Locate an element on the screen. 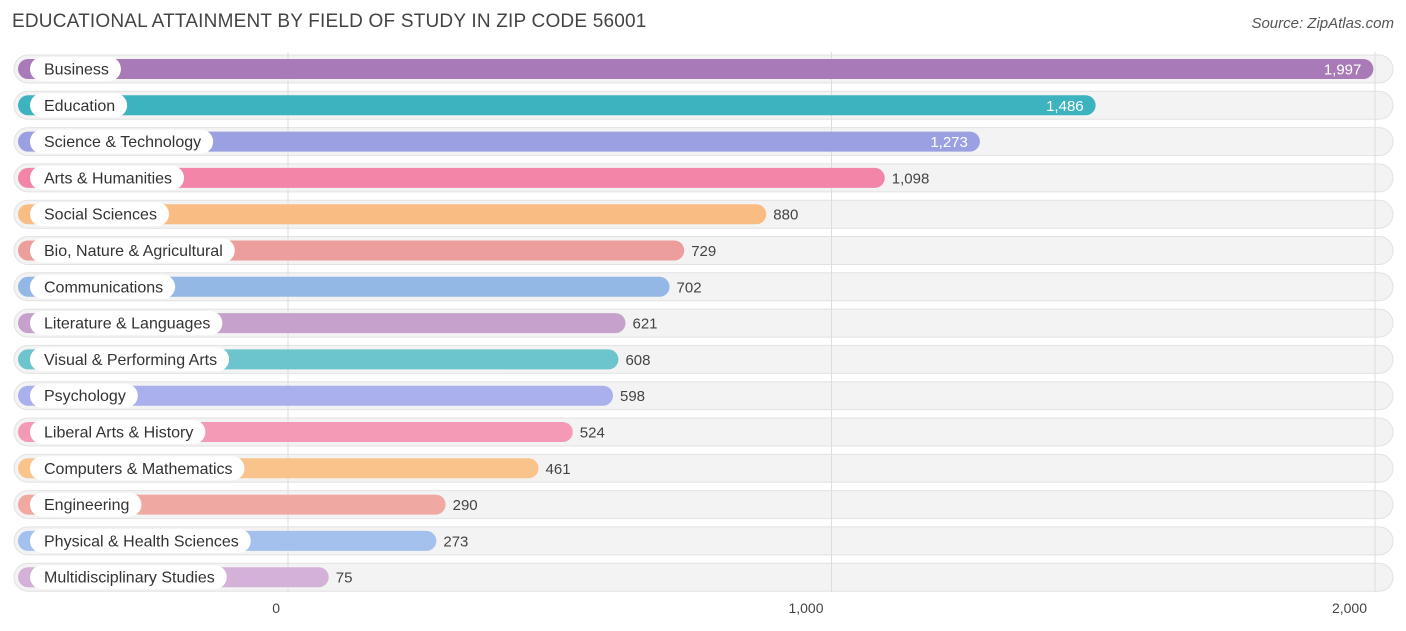  category-label: Psychology is located at coordinates (85, 396).